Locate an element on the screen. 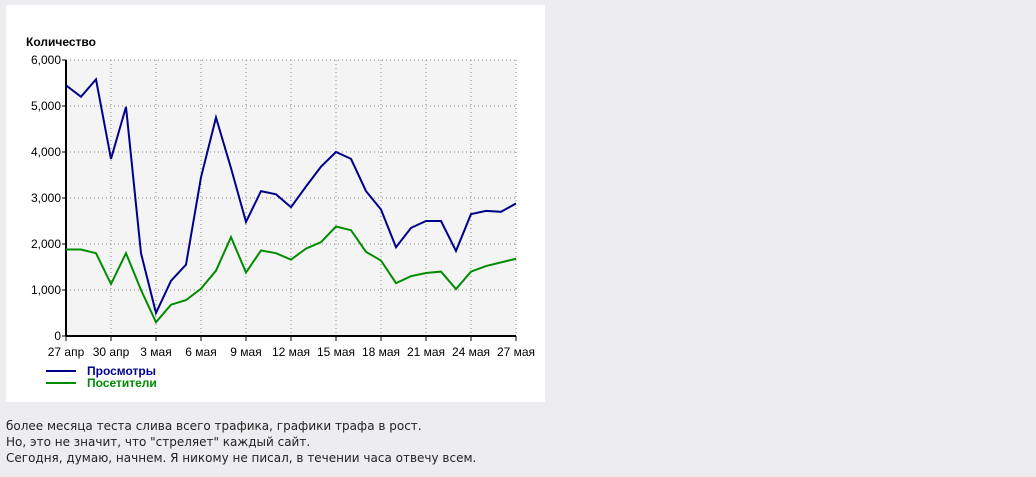 The width and height of the screenshot is (1036, 477). x-tick-label: 21 мая is located at coordinates (426, 352).